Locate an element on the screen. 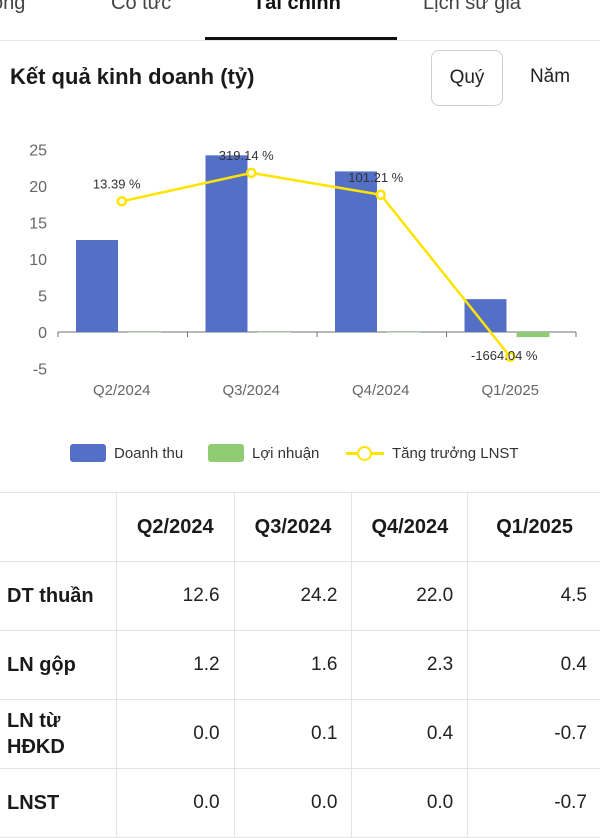 The height and width of the screenshot is (838, 600). tab-finance: Tài chính is located at coordinates (297, 7).